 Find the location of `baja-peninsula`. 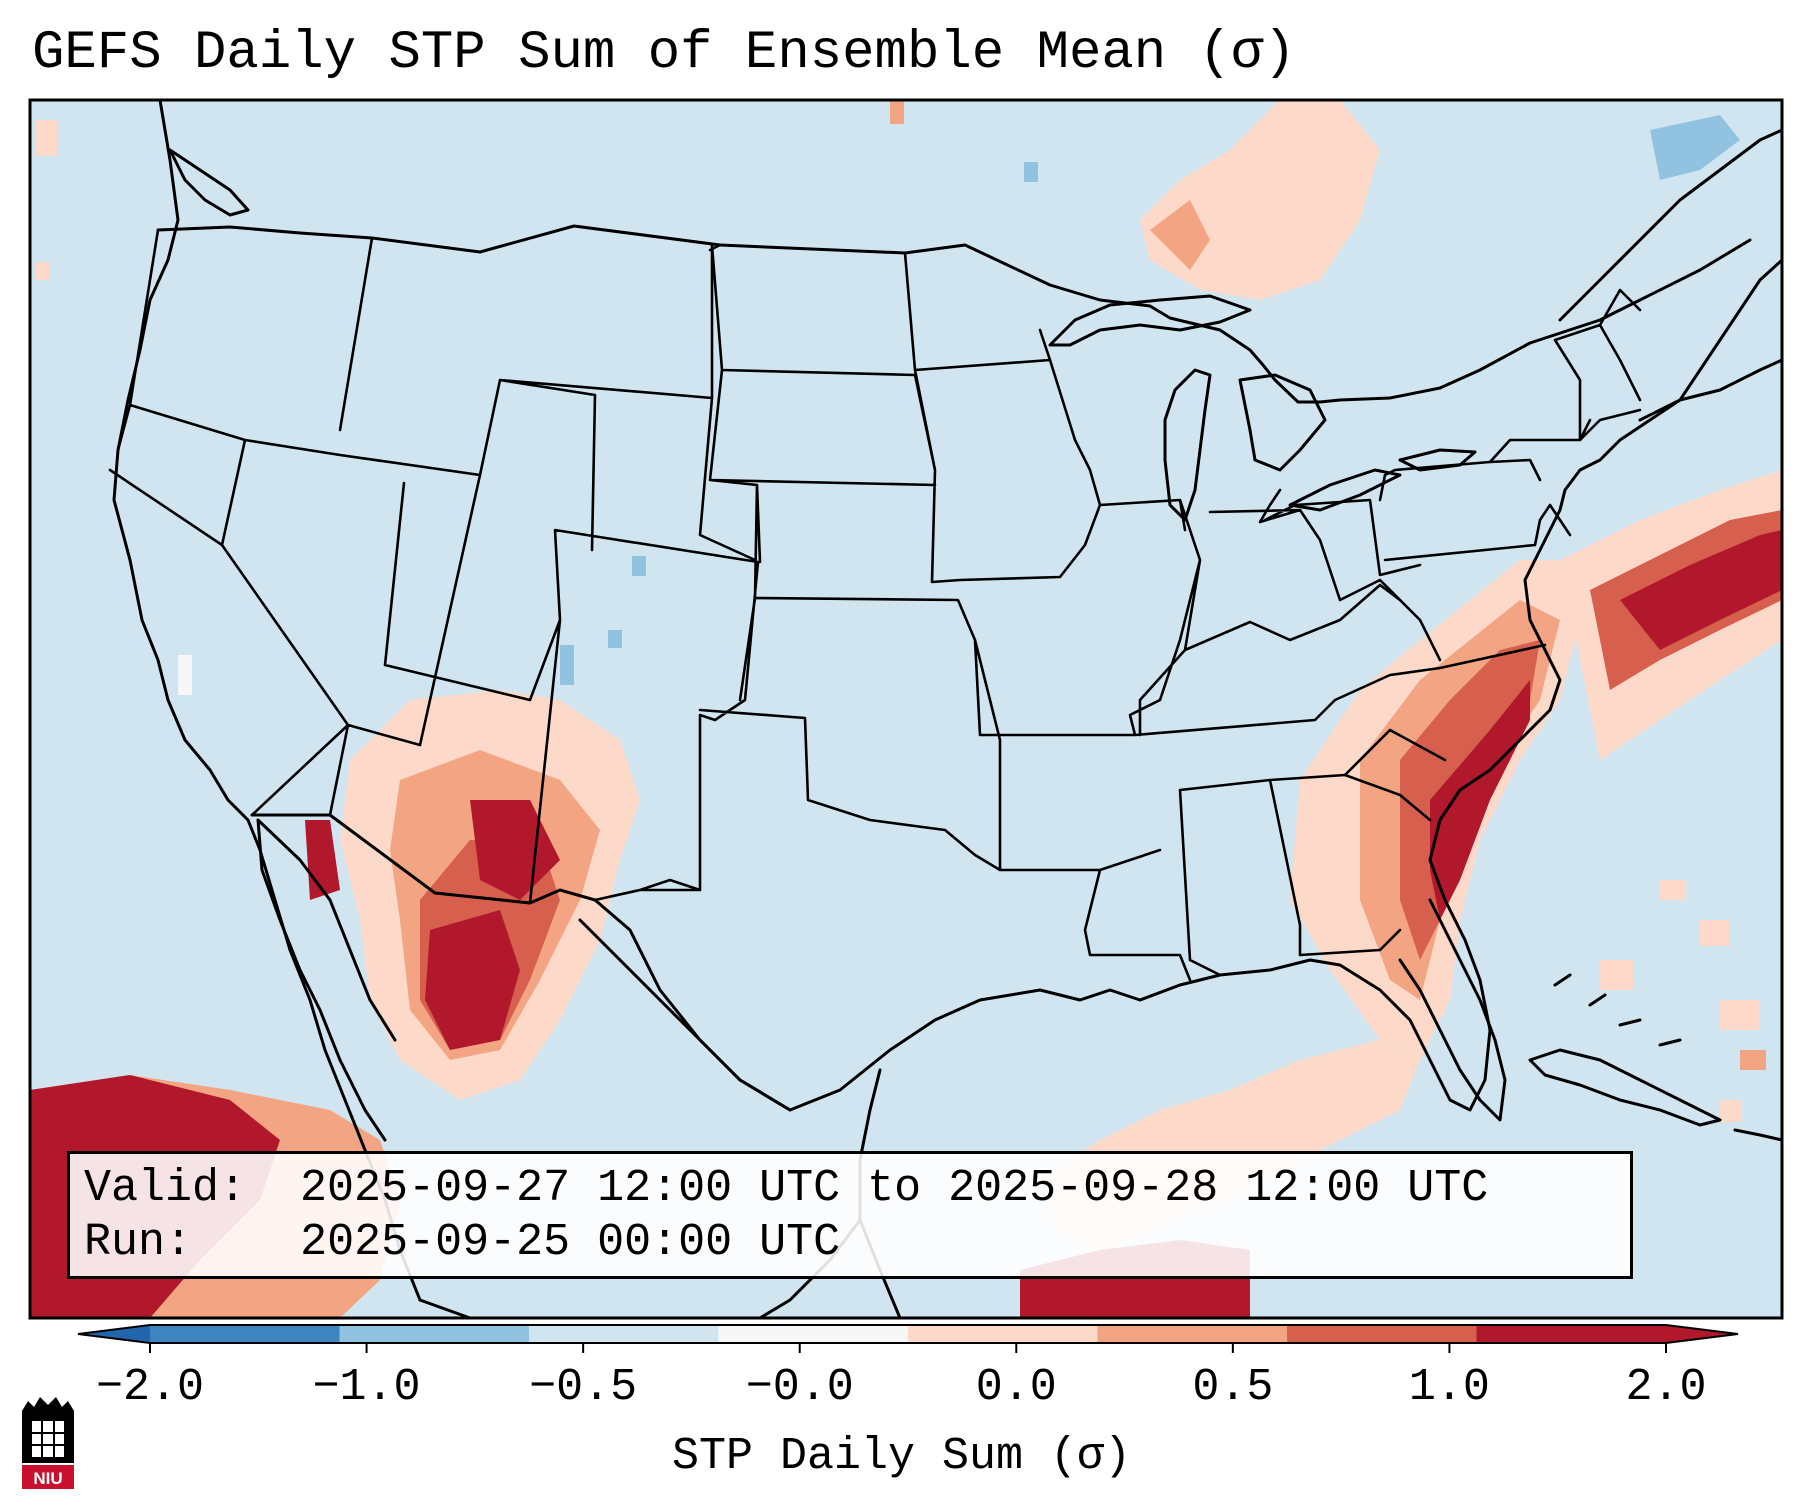

baja-peninsula is located at coordinates (326, 980).